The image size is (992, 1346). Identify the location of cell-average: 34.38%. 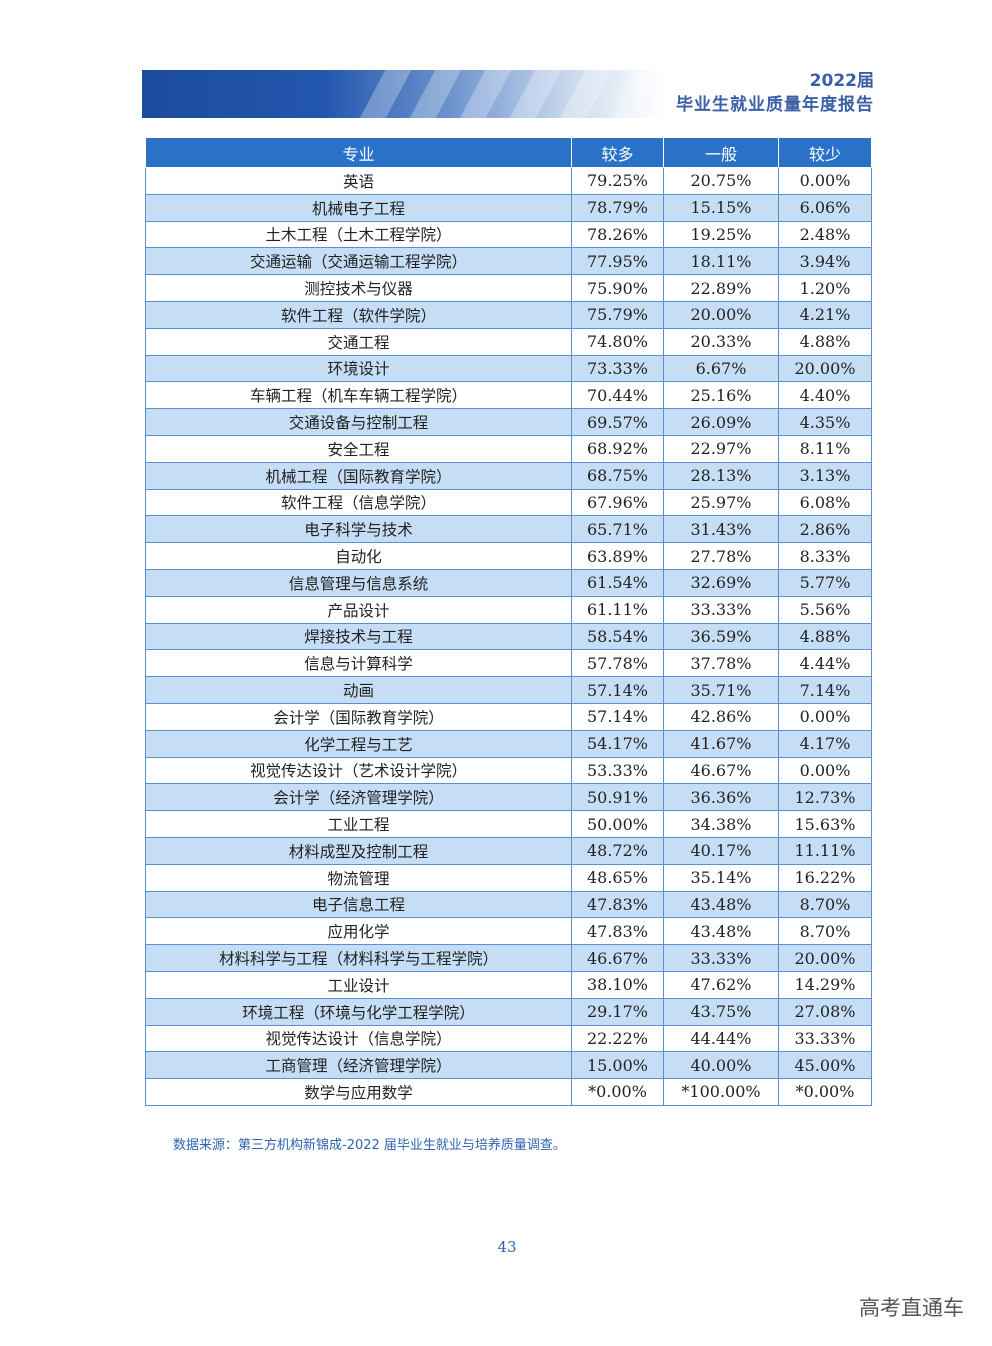
(721, 824).